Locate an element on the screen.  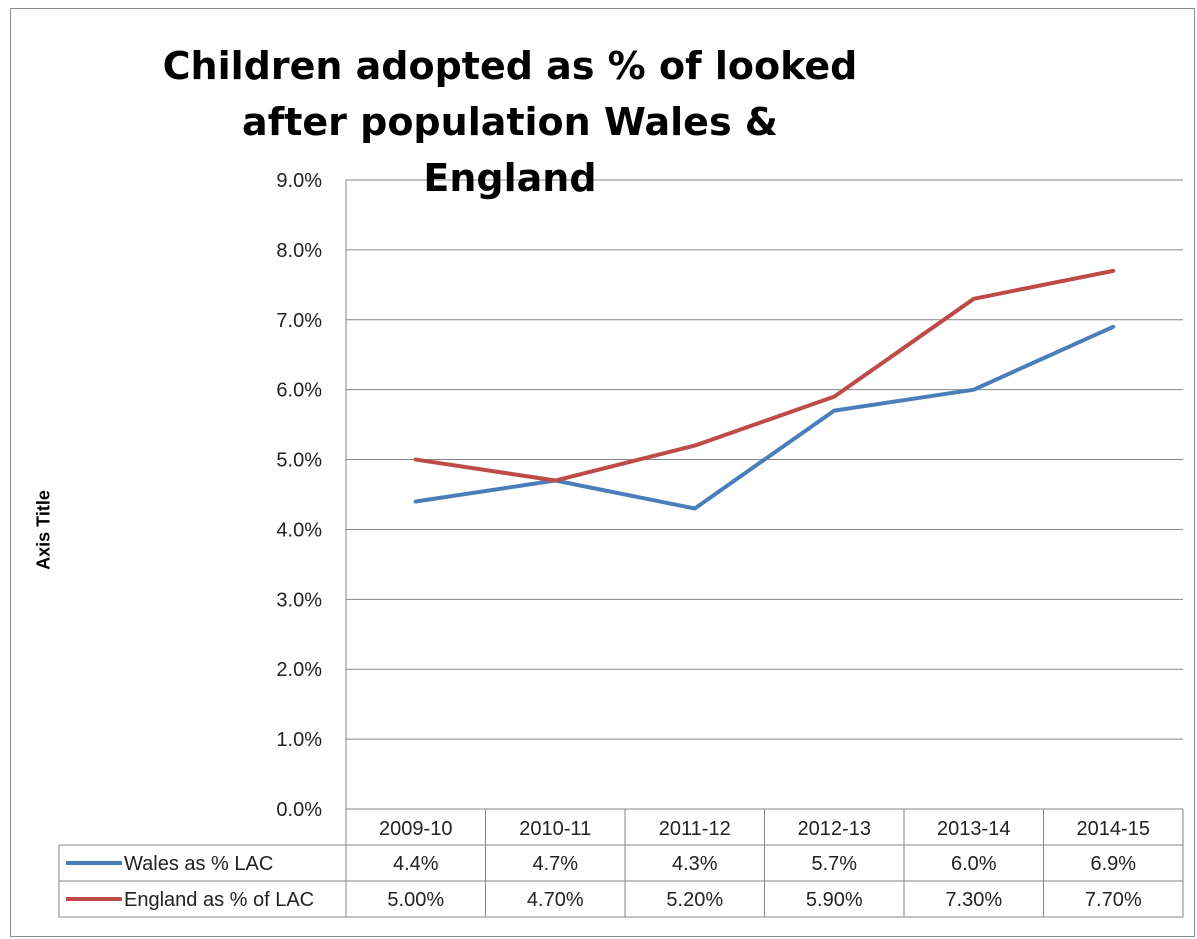
x-tick-label: 2012-13 is located at coordinates (834, 829).